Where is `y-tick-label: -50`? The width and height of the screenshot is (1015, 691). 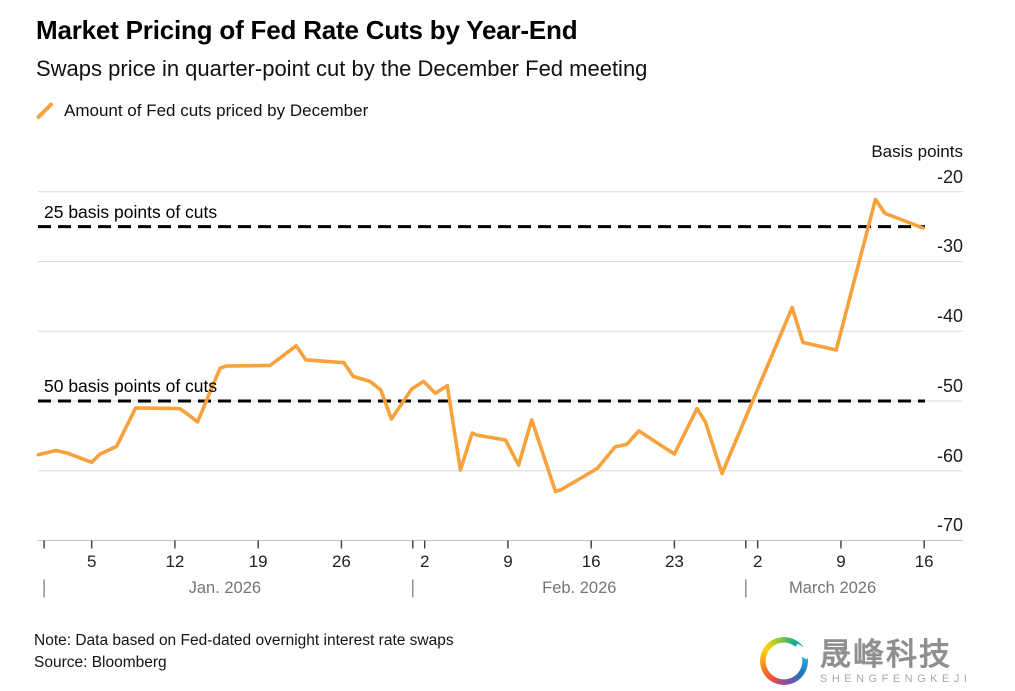 y-tick-label: -50 is located at coordinates (949, 385).